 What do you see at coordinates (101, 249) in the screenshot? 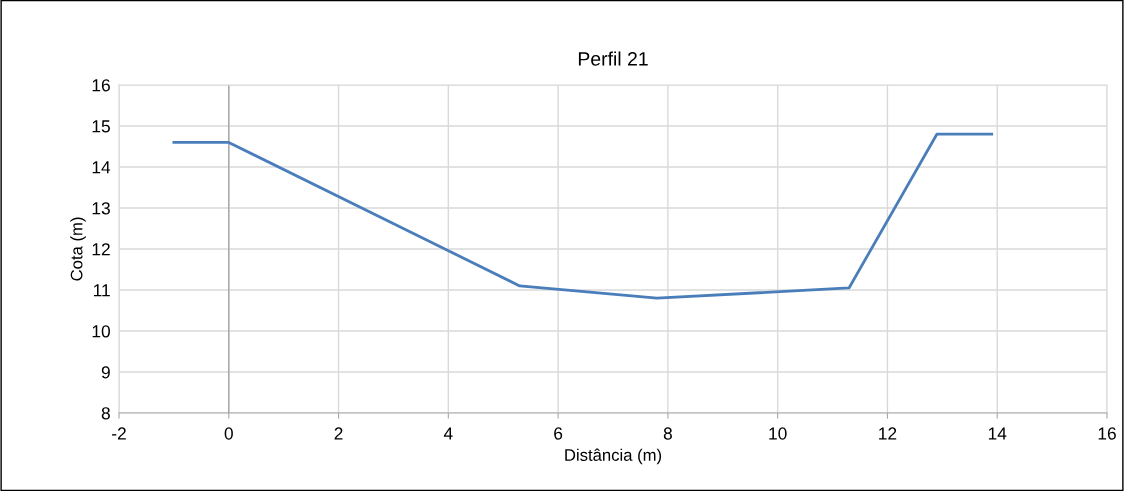
I see `y-tick-label: 12` at bounding box center [101, 249].